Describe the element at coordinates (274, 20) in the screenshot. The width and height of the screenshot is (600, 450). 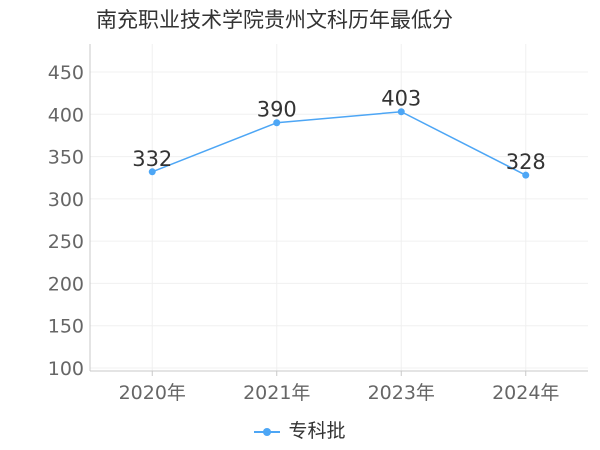
I see `chart-title: 南充职业技术学院贵州文科历年最低分` at that location.